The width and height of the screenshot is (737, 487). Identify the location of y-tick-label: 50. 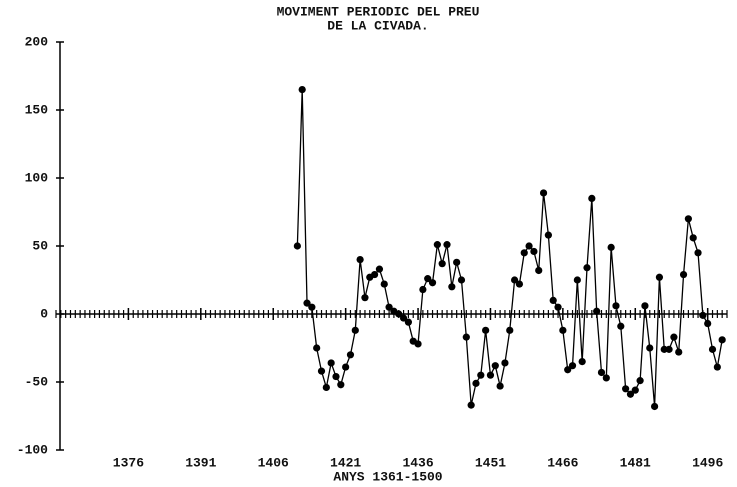
(40, 245).